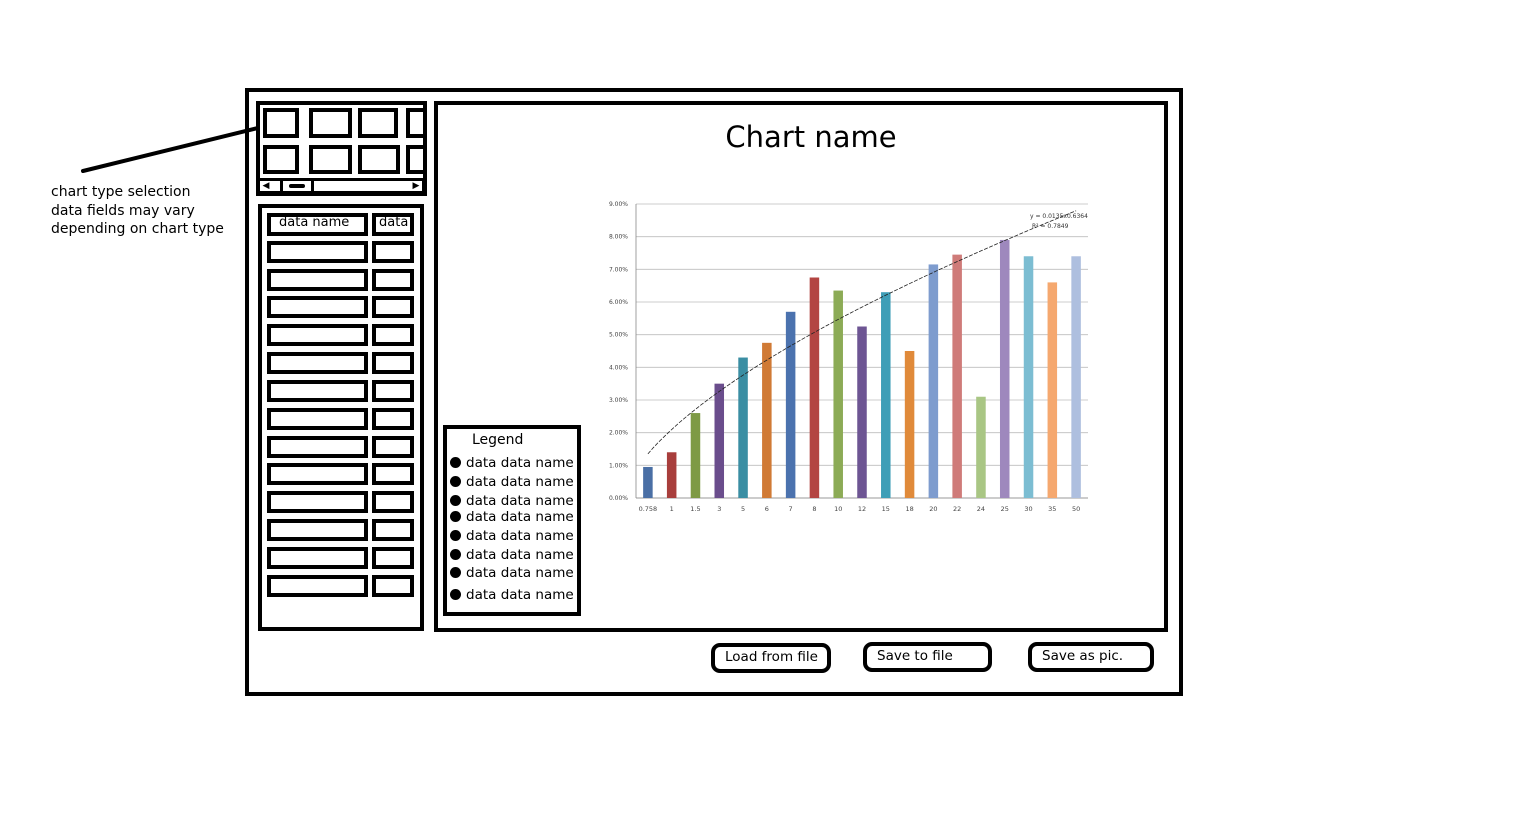  Describe the element at coordinates (618, 204) in the screenshot. I see `y-tick-label: 9.00%` at that location.